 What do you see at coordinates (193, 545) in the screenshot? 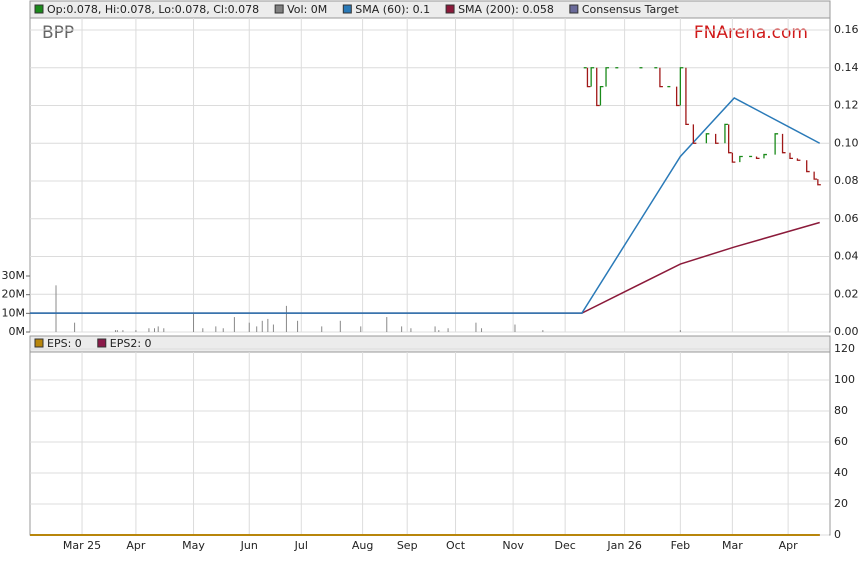
I see `x-tick-label: May` at bounding box center [193, 545].